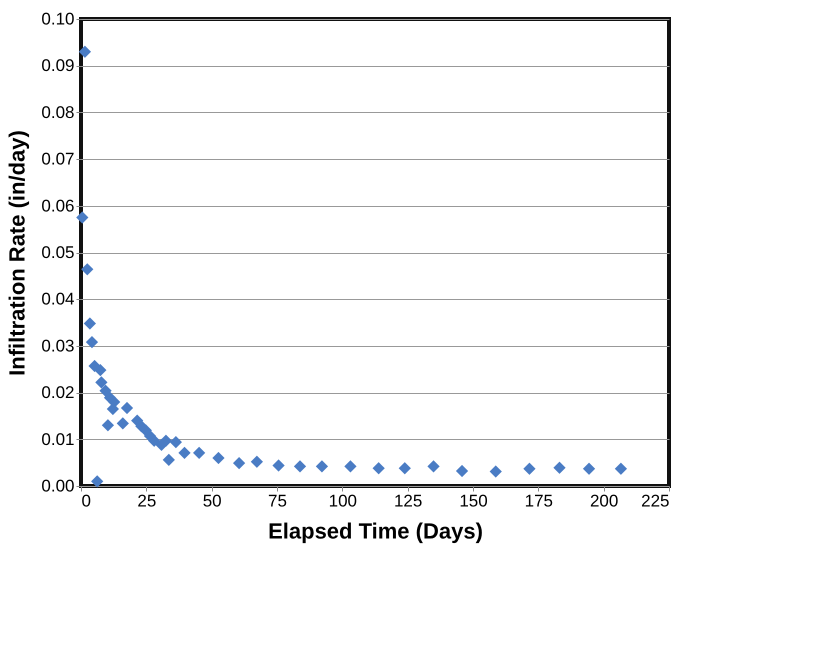  What do you see at coordinates (57, 299) in the screenshot?
I see `y-tick-label: 0.04` at bounding box center [57, 299].